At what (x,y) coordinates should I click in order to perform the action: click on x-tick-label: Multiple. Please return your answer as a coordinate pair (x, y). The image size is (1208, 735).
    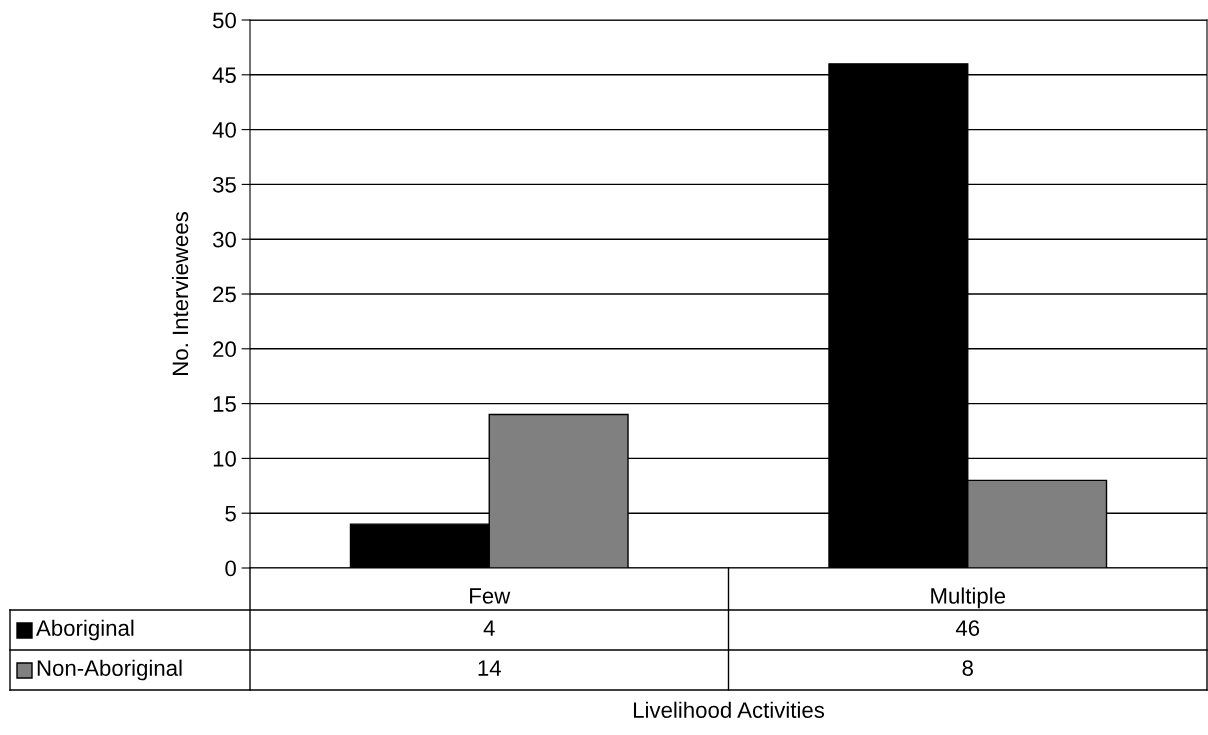
    Looking at the image, I should click on (968, 598).